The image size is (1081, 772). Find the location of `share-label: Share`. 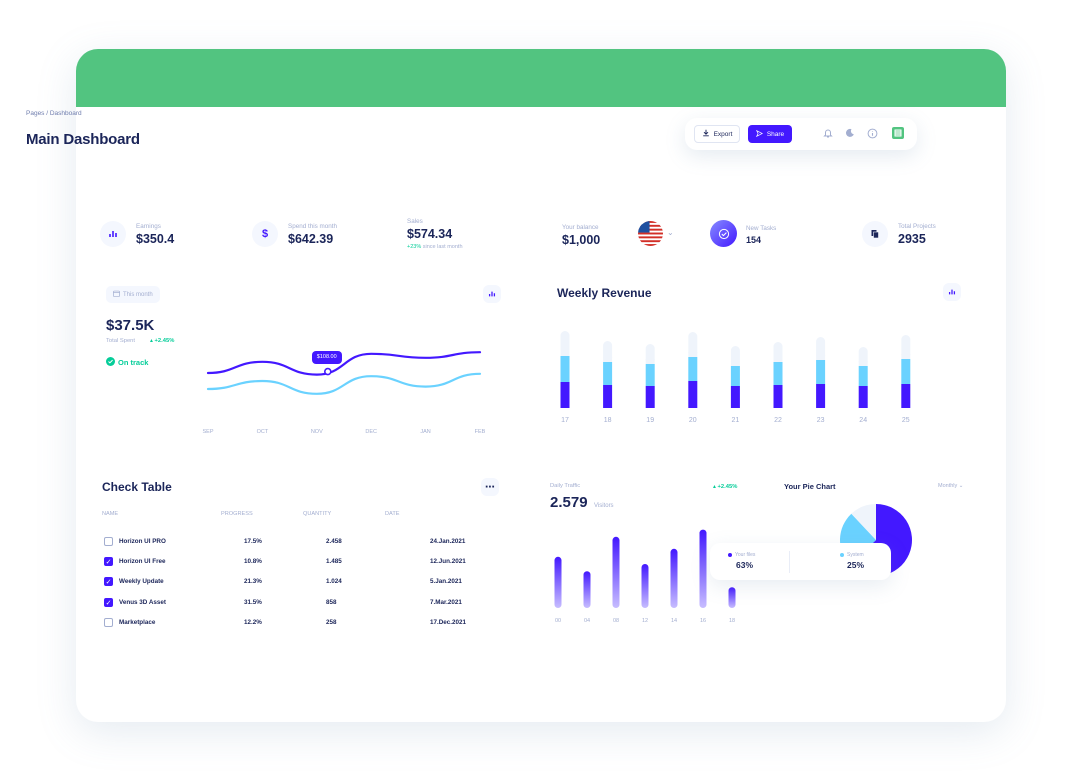

share-label: Share is located at coordinates (775, 134).